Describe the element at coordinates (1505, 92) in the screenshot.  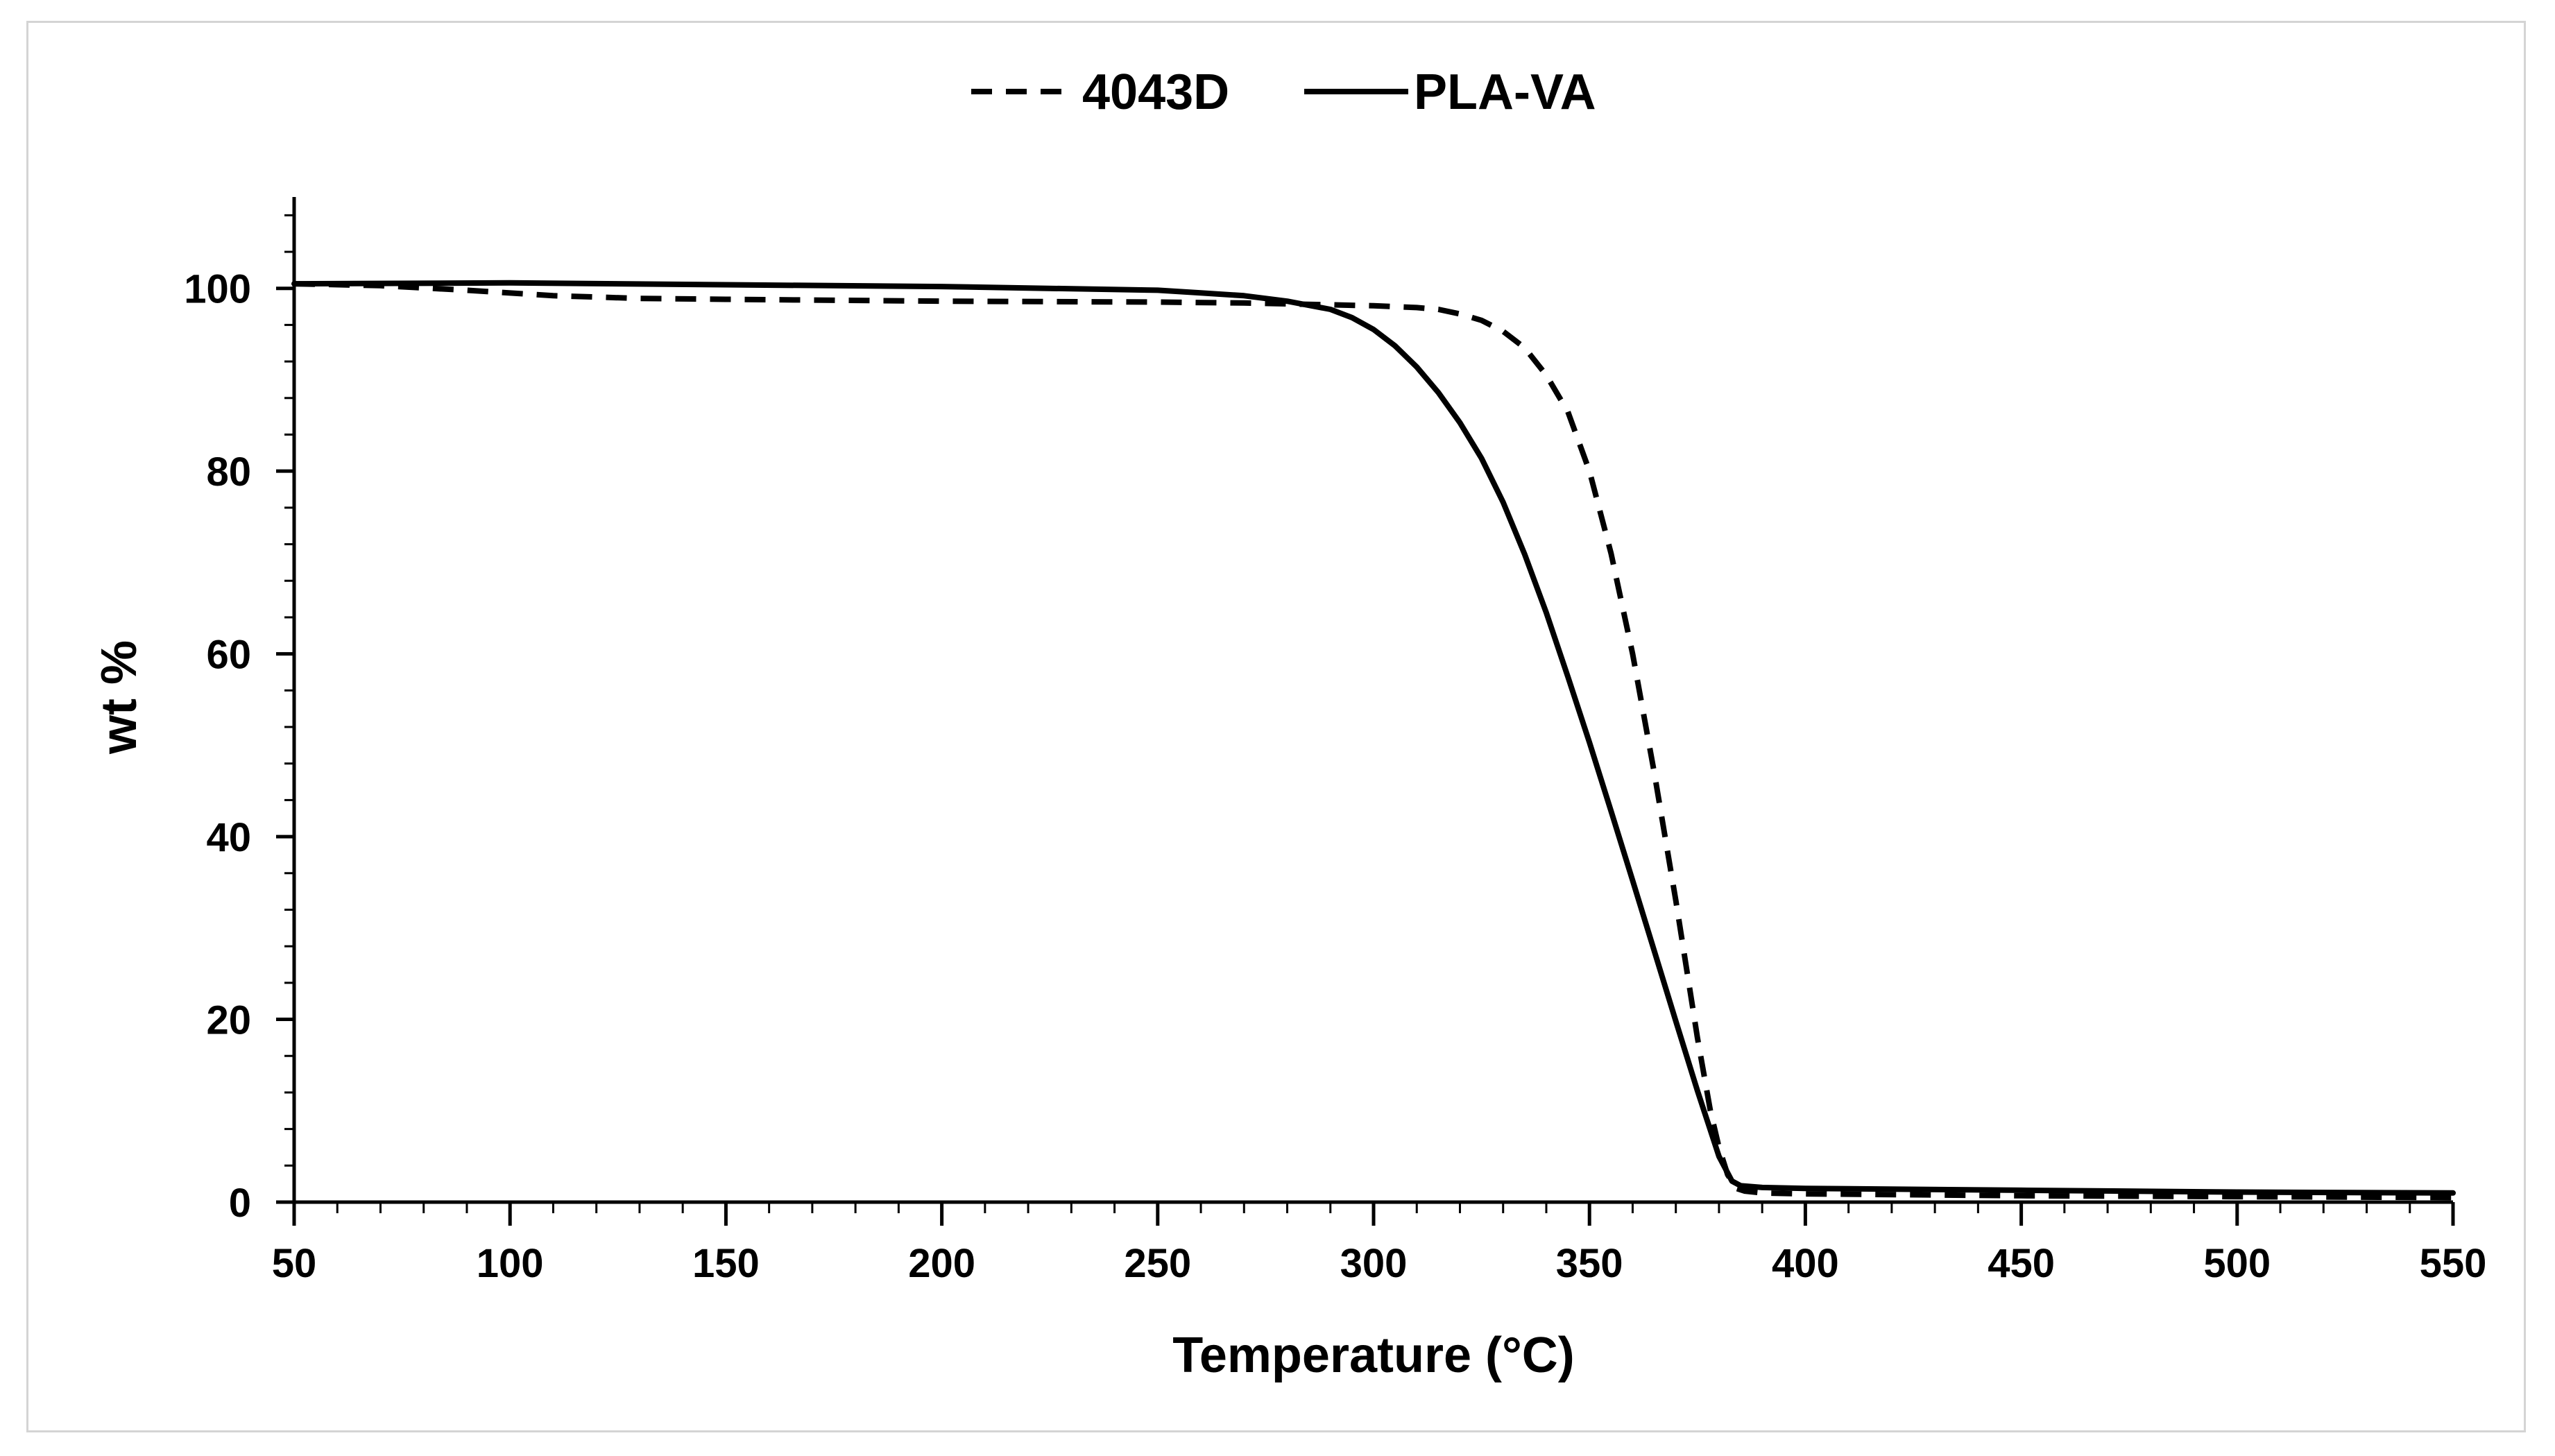
I see `legend-label-PLA-VA: PLA-VA` at that location.